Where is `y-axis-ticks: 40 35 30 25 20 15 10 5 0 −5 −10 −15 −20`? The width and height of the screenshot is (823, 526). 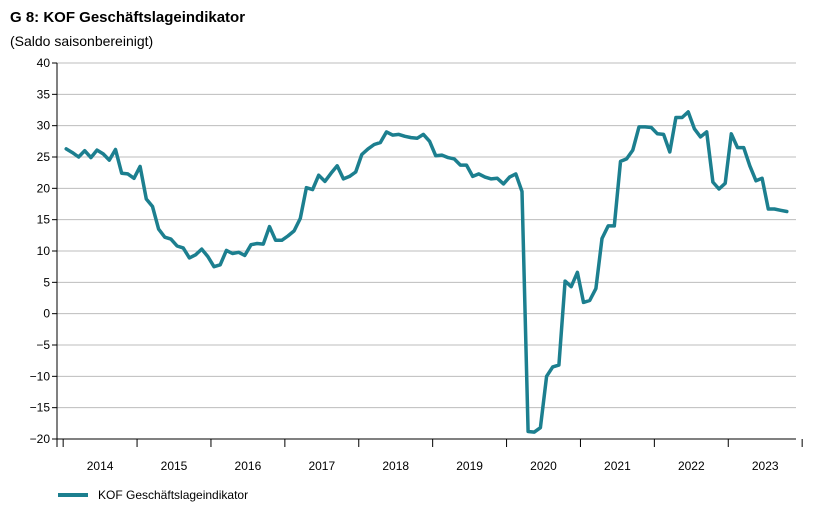
y-axis-ticks: 40 35 30 25 20 15 10 5 0 −5 −10 −15 −20 is located at coordinates (43, 251).